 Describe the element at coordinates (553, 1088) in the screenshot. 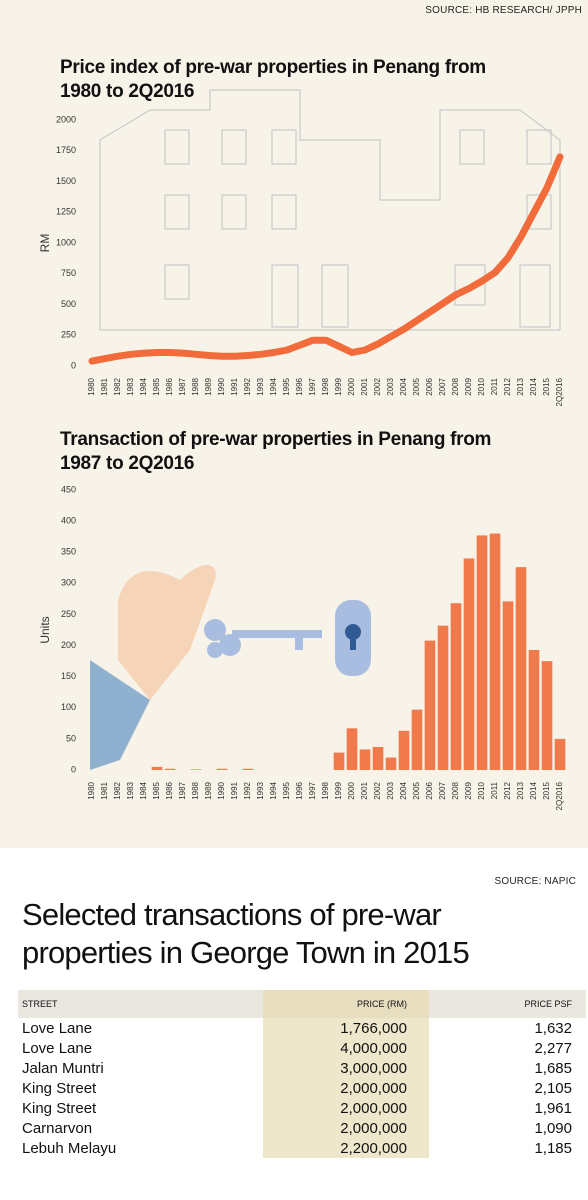

I see `cell: 2,105` at that location.